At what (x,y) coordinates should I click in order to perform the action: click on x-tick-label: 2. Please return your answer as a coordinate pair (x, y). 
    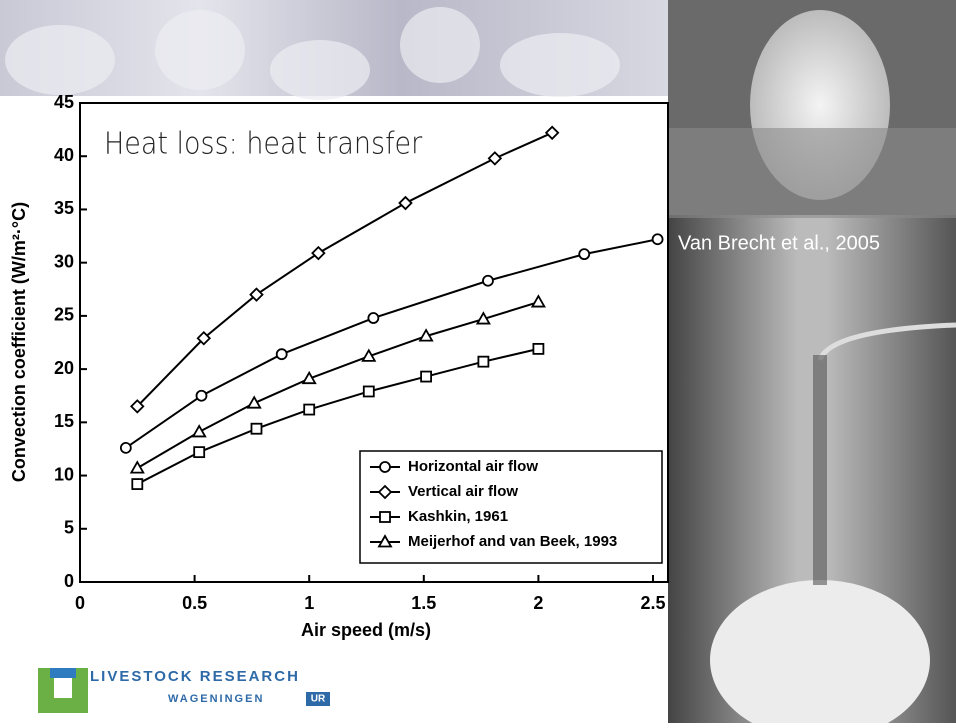
    Looking at the image, I should click on (538, 603).